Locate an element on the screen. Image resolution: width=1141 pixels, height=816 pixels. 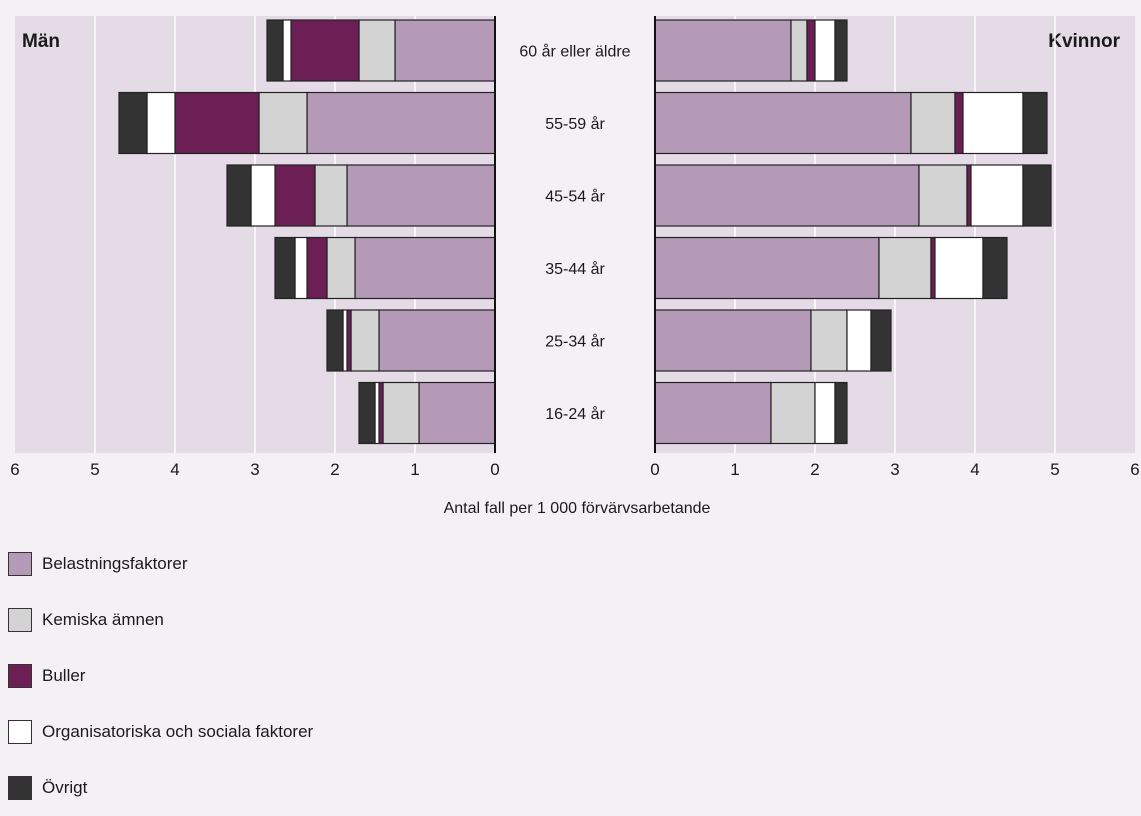
men-tick-label: 2 is located at coordinates (334, 469).